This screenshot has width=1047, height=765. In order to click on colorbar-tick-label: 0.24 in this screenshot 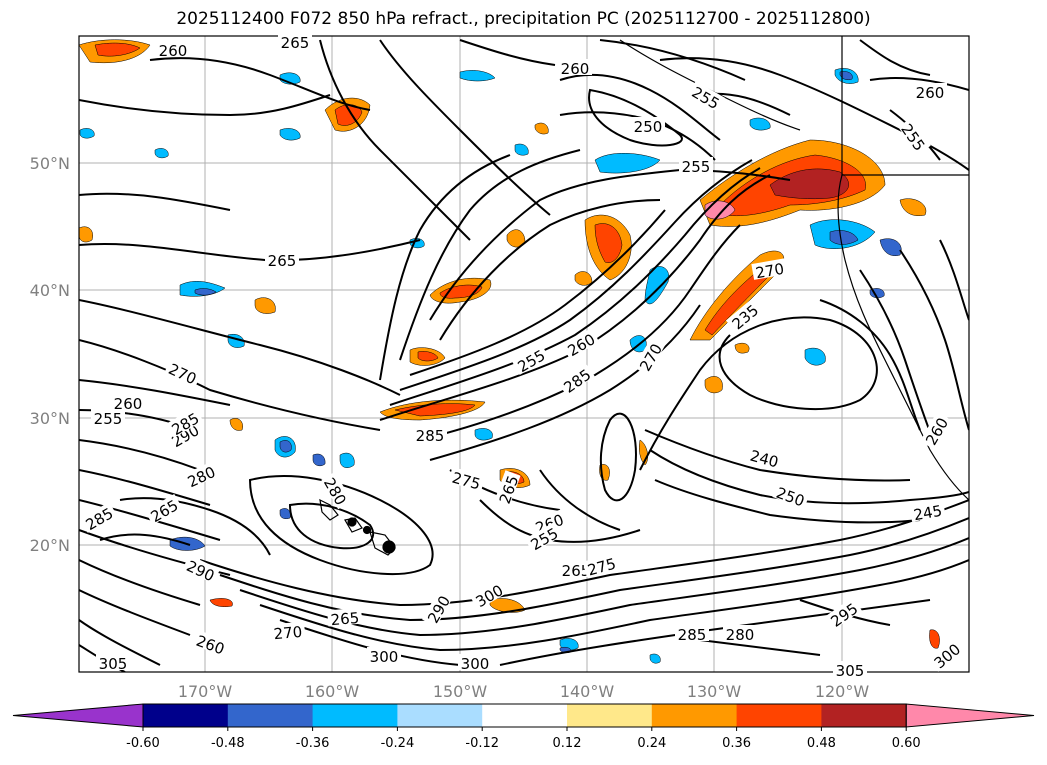, I will do `click(651, 743)`.